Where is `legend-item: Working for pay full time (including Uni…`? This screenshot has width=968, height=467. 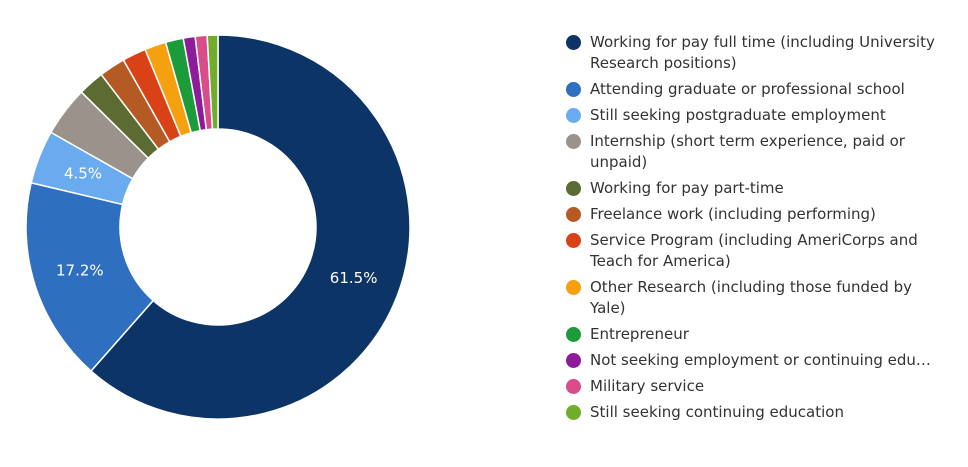 legend-item: Working for pay full time (including Uni… is located at coordinates (756, 53).